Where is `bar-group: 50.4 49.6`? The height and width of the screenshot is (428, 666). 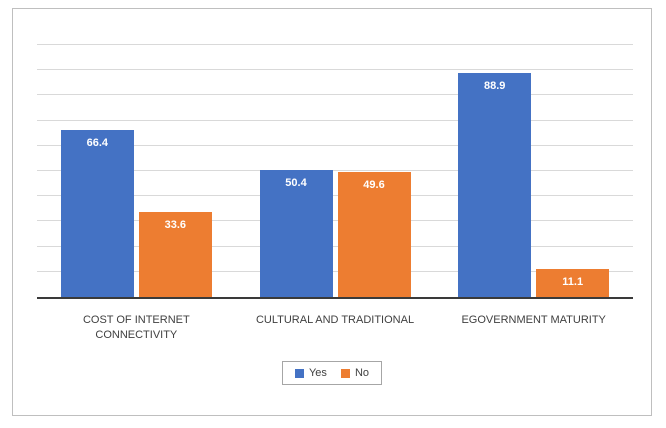
bar-group: 50.4 49.6 is located at coordinates (335, 233).